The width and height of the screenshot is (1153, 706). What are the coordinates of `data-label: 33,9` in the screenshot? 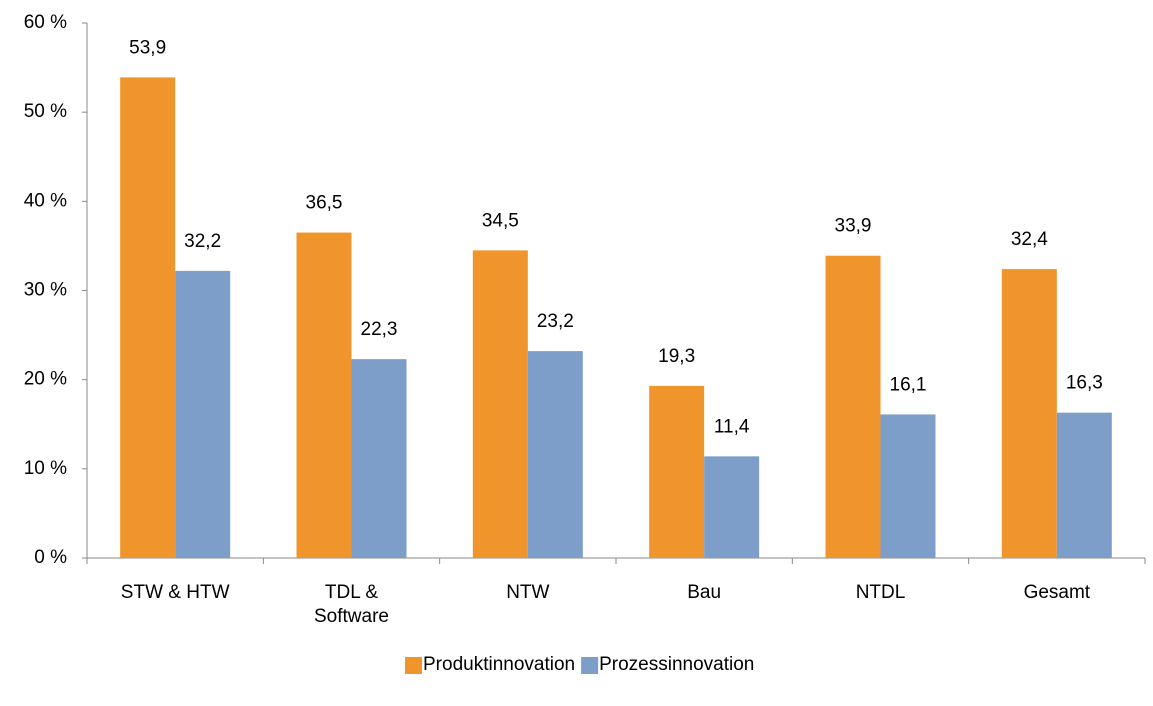 It's located at (853, 226).